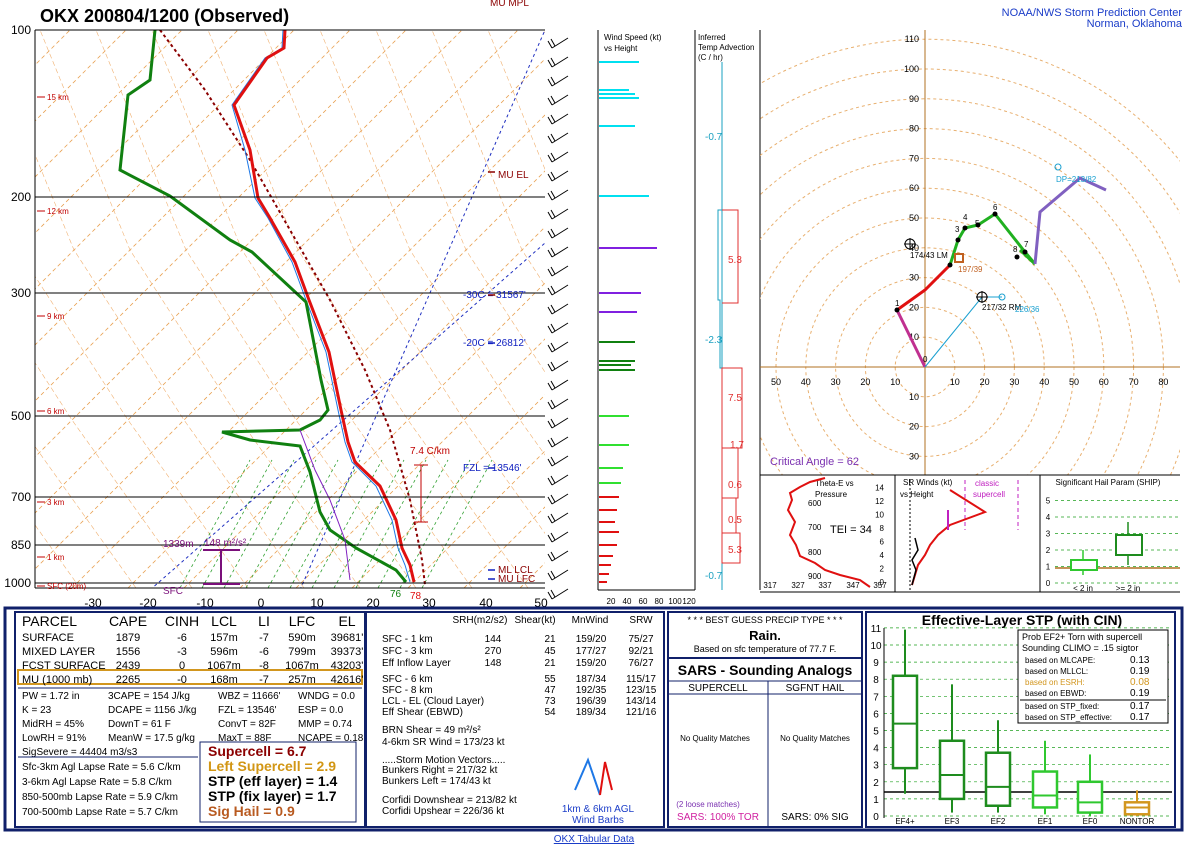 Image resolution: width=1190 pixels, height=849 pixels. I want to click on hodo-point-label: 4, so click(965, 217).